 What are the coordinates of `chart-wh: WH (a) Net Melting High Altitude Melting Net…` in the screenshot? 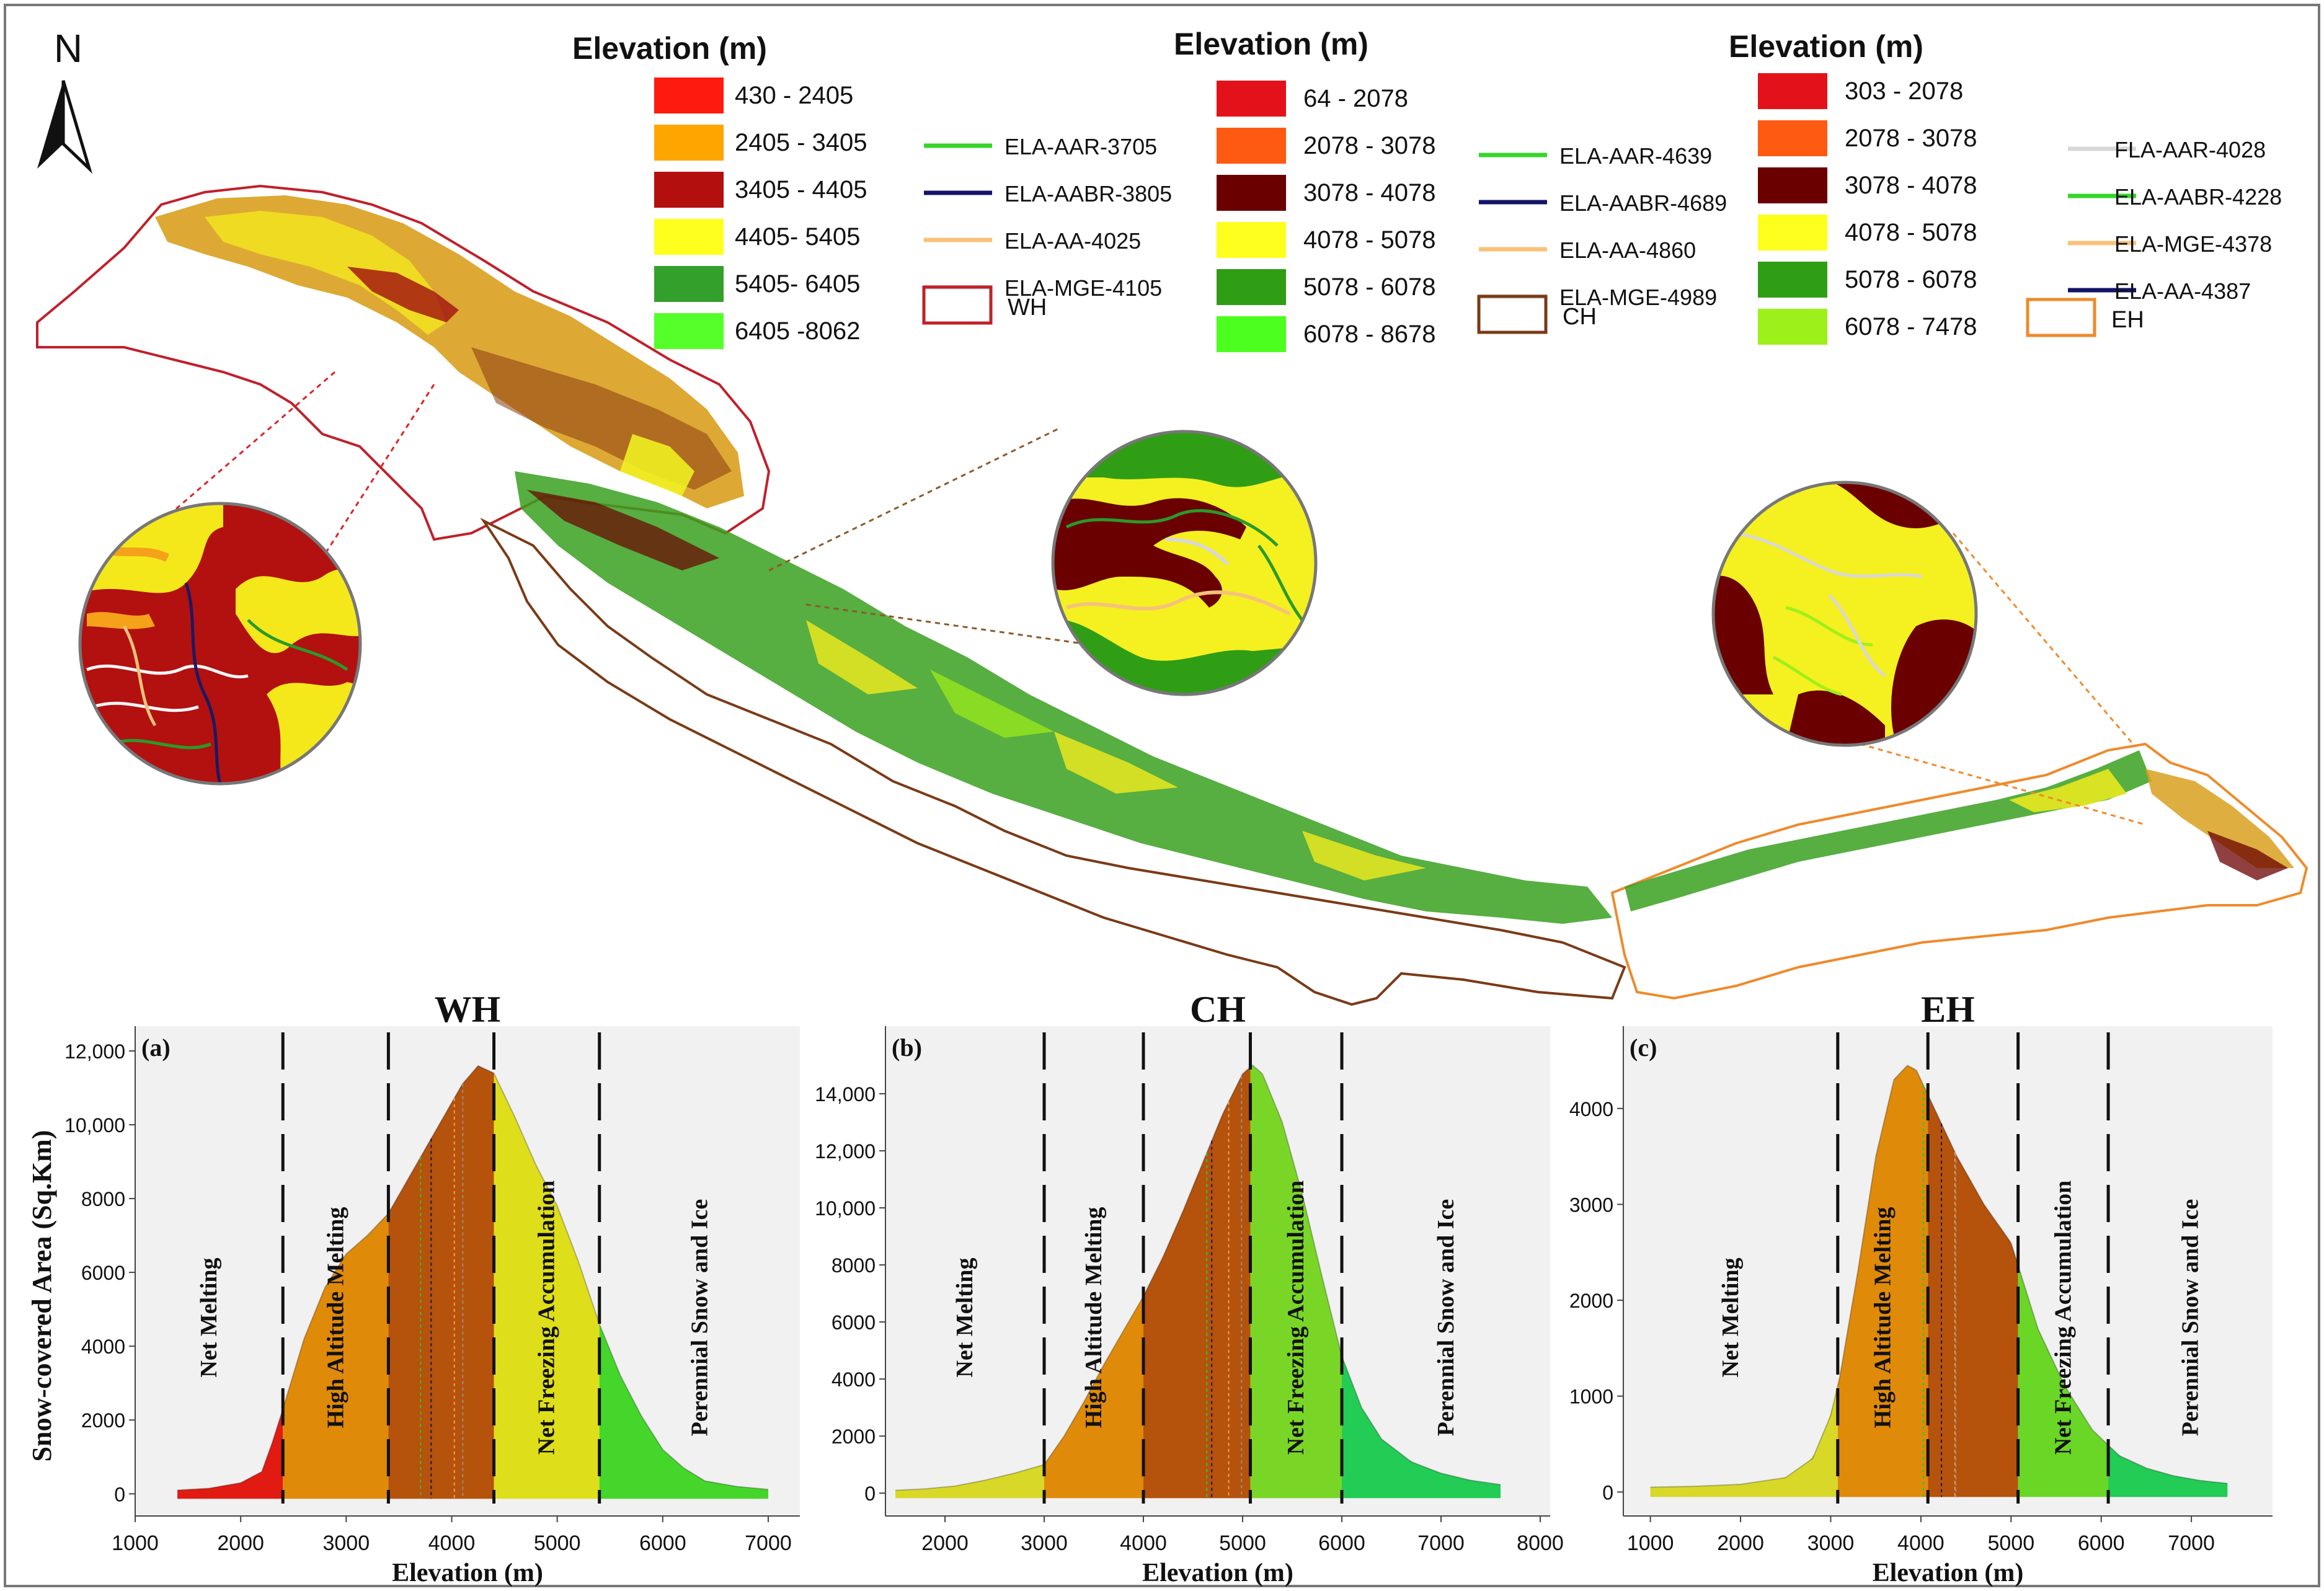 It's located at (414, 1288).